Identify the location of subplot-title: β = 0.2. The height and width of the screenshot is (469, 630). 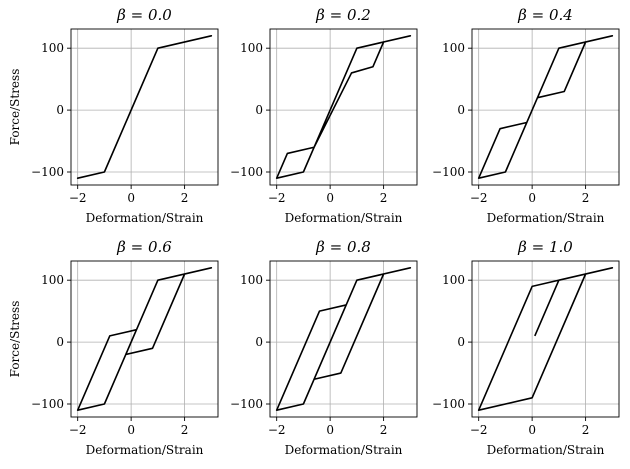
(343, 15).